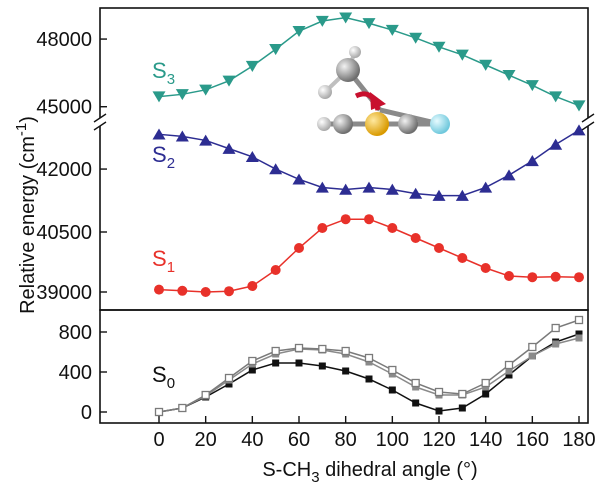  Describe the element at coordinates (100, 122) in the screenshot. I see `axis-break-left` at that location.